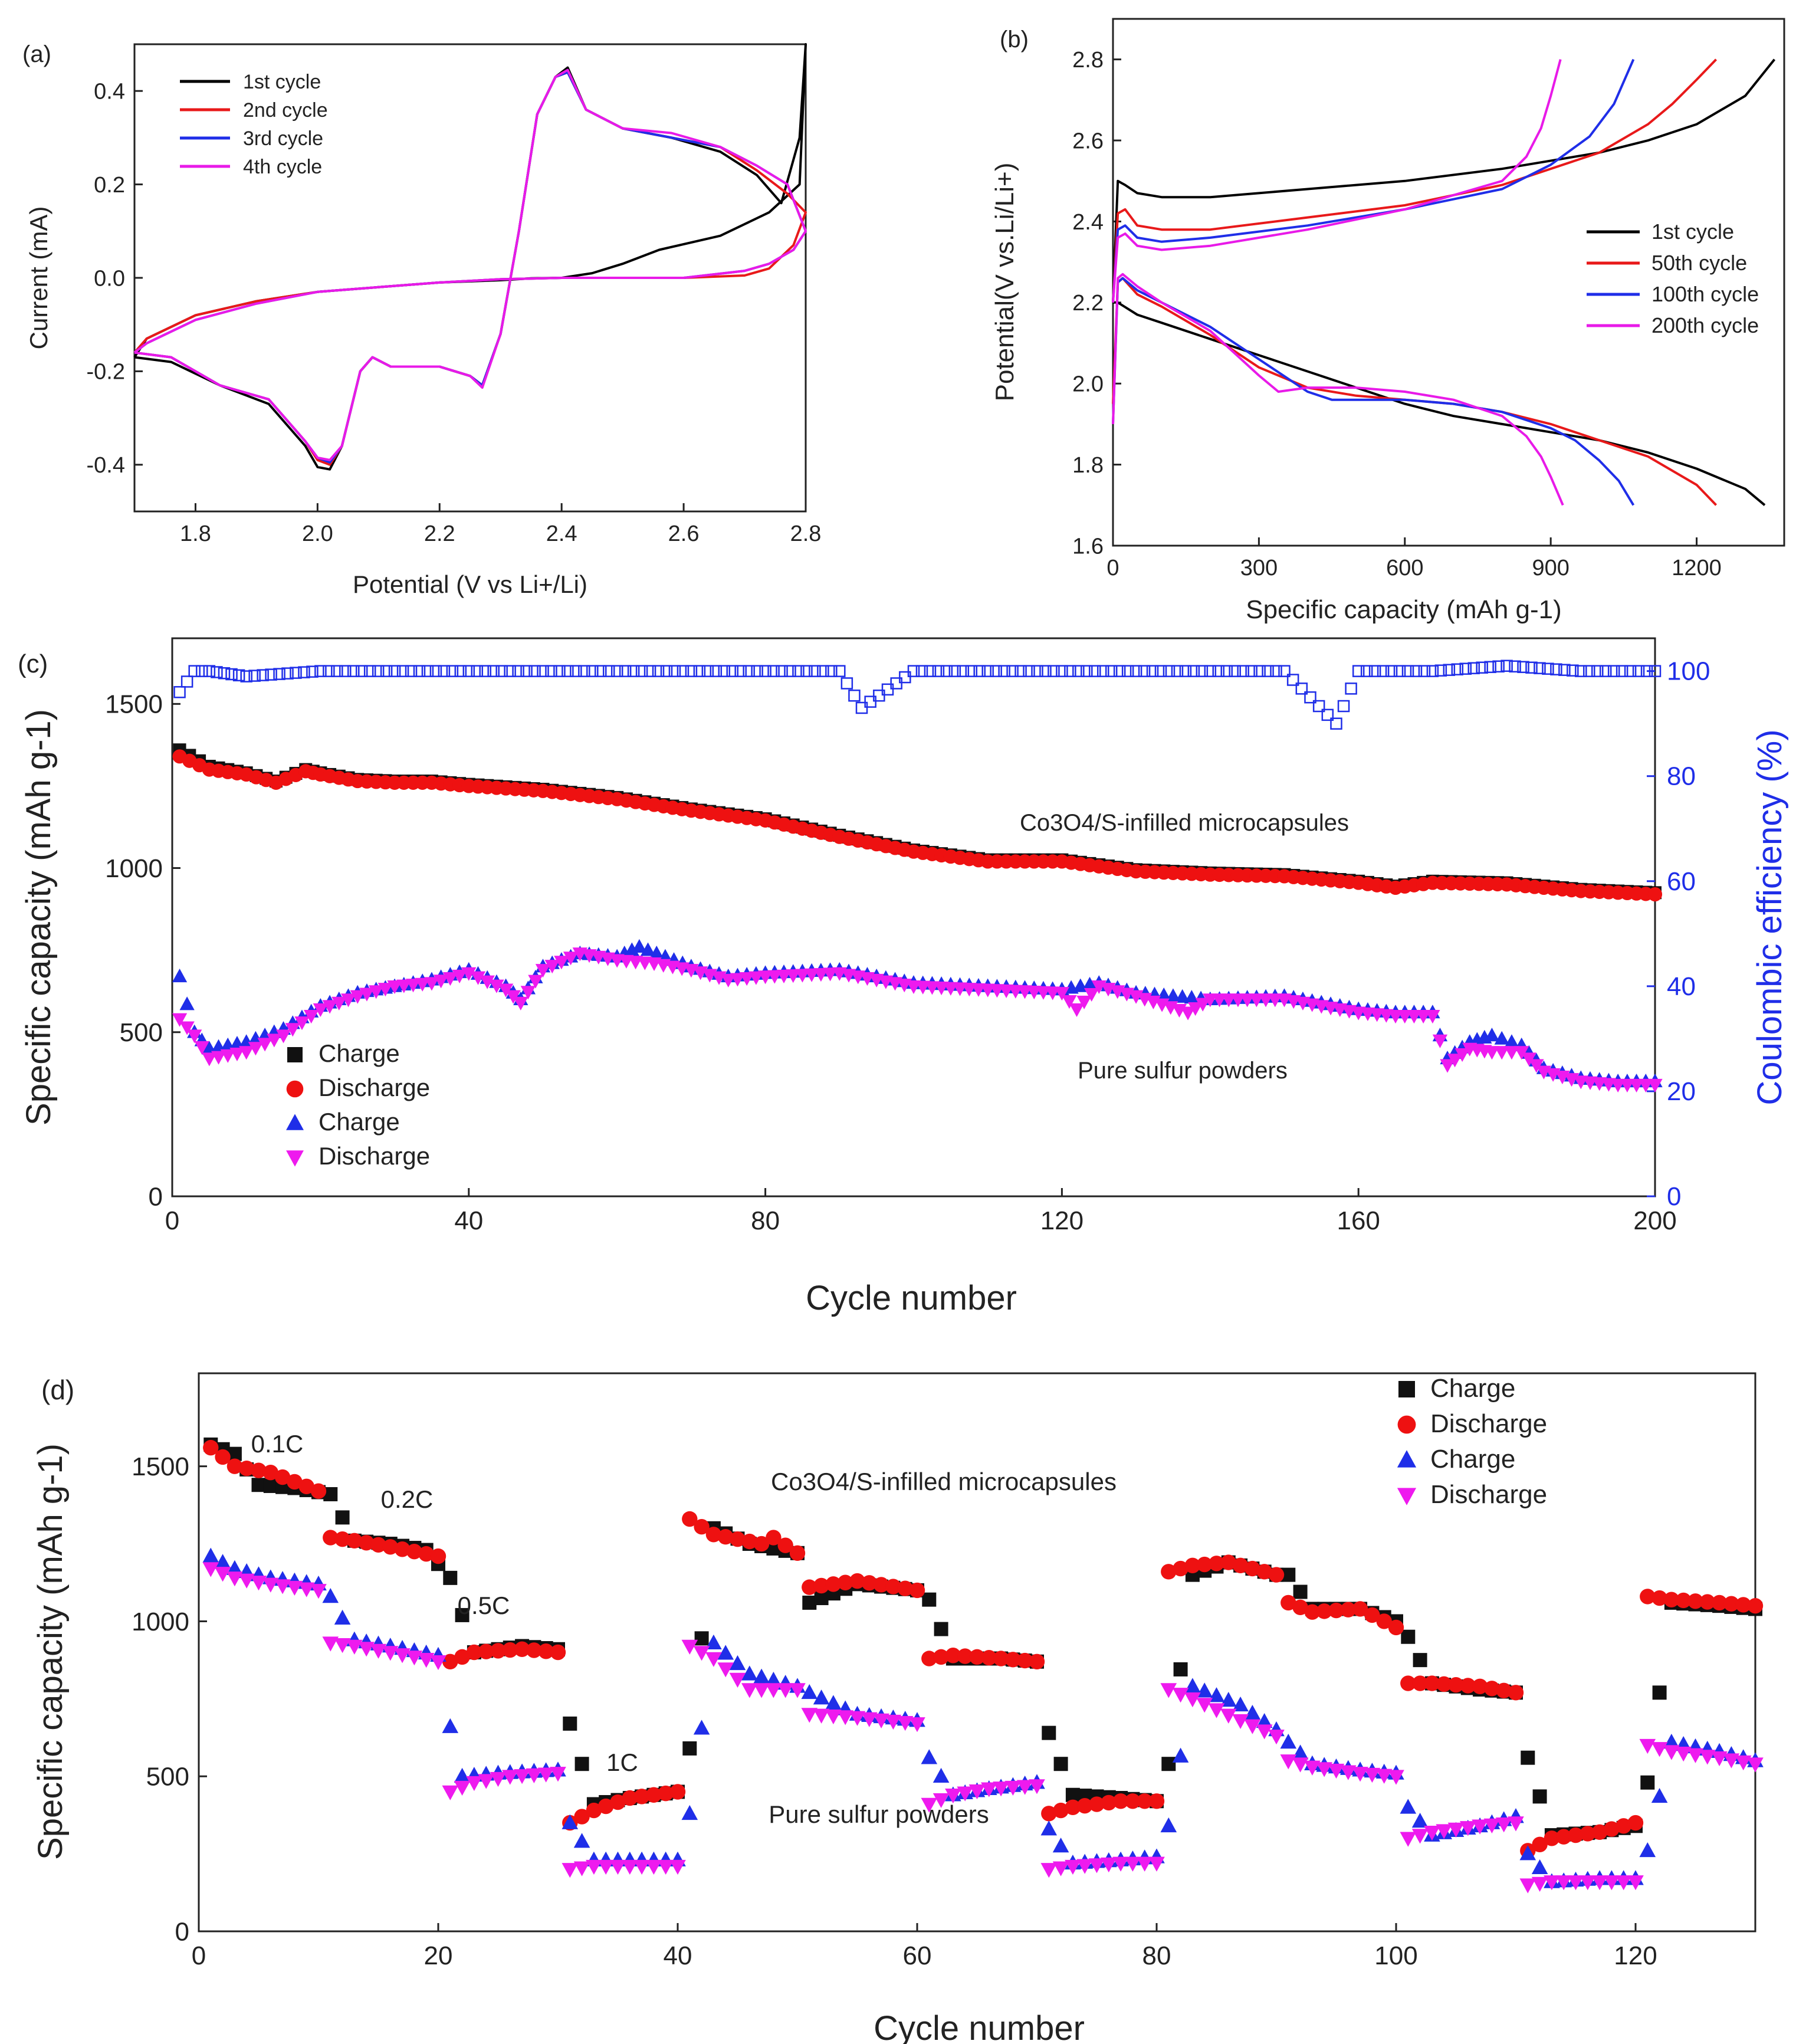 The image size is (1819, 2044). Describe the element at coordinates (1061, 1220) in the screenshot. I see `x-tick-label-3: 120` at that location.